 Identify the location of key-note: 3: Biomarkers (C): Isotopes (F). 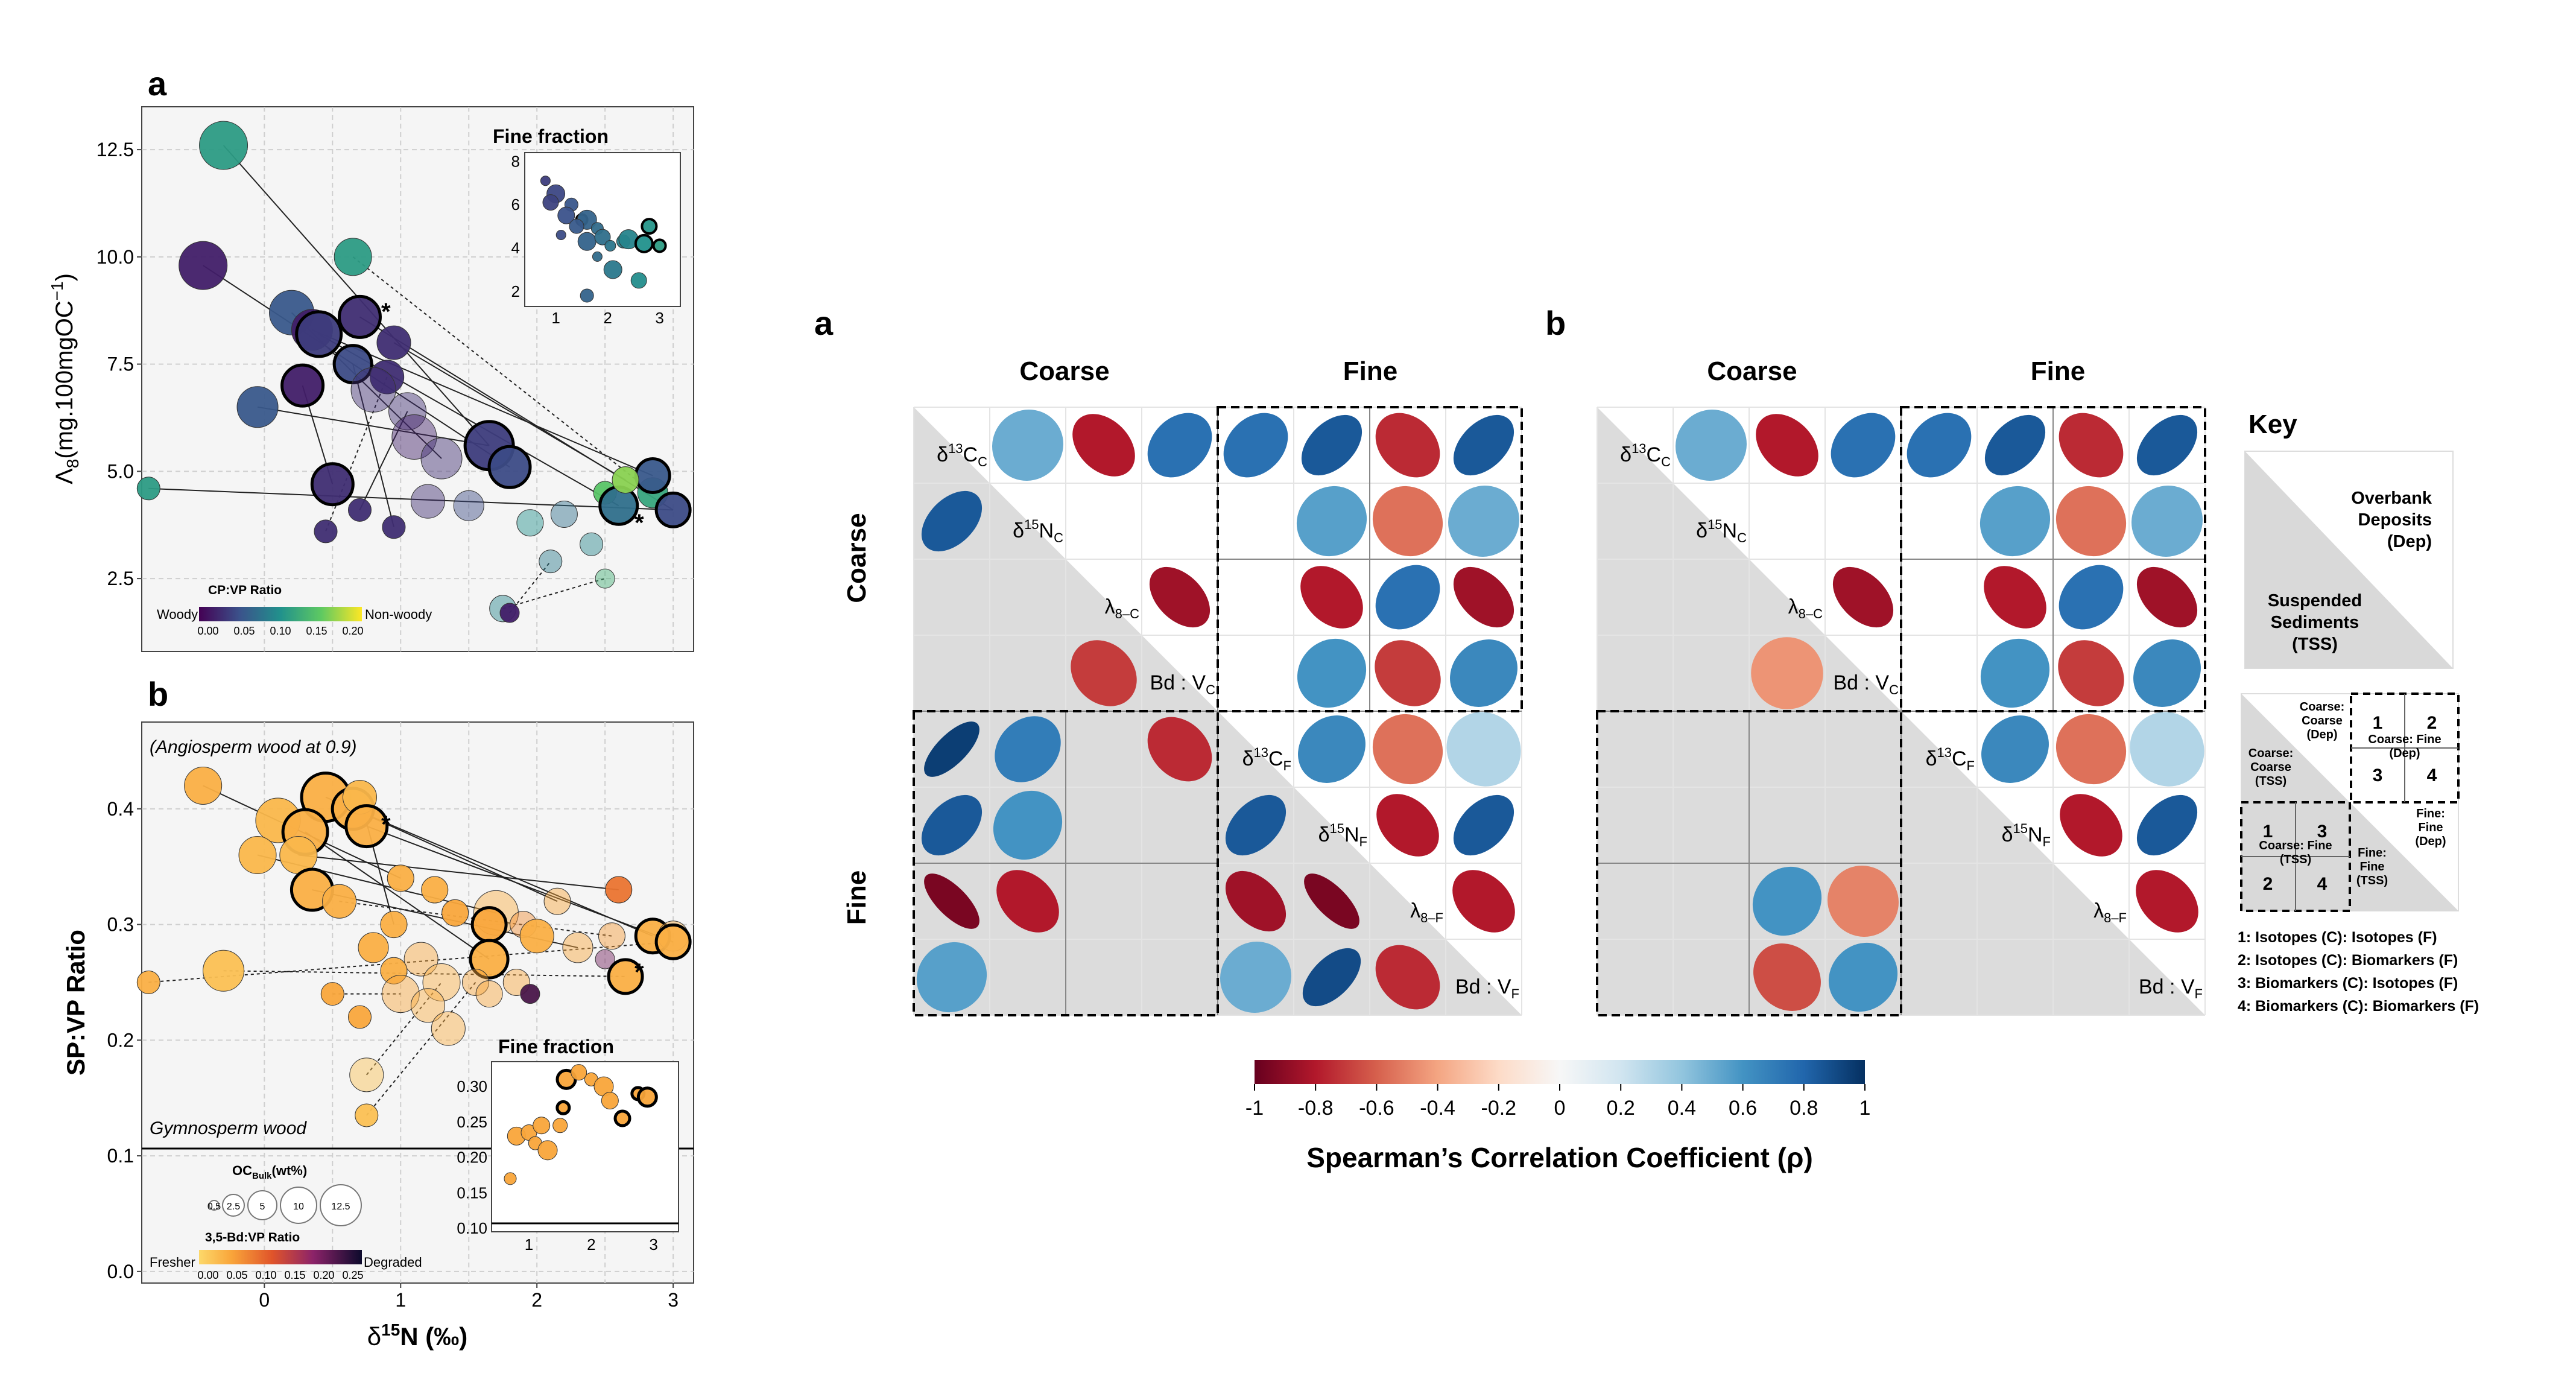
(2348, 983).